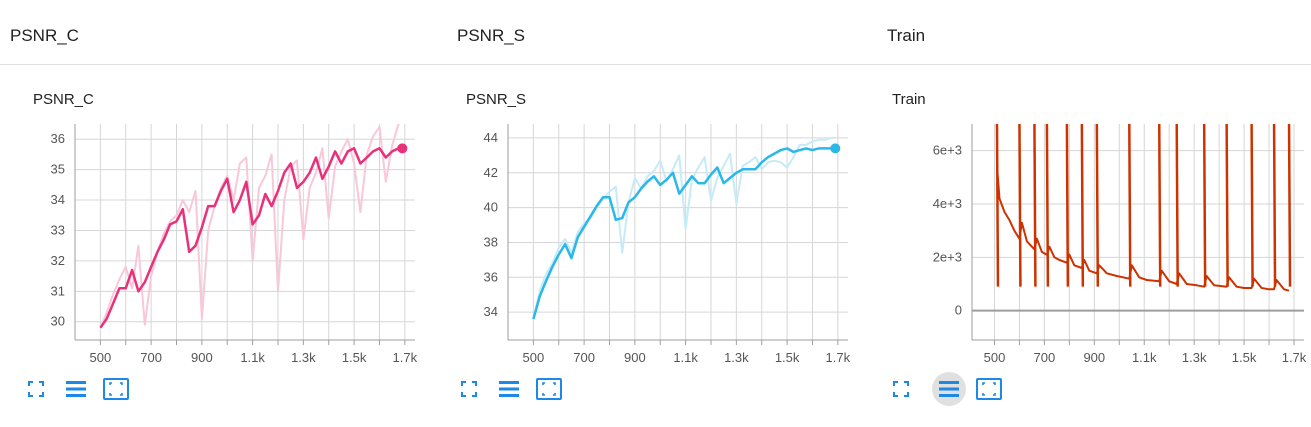 This screenshot has height=427, width=1311. What do you see at coordinates (947, 256) in the screenshot?
I see `y-tick-label: 2e+3` at bounding box center [947, 256].